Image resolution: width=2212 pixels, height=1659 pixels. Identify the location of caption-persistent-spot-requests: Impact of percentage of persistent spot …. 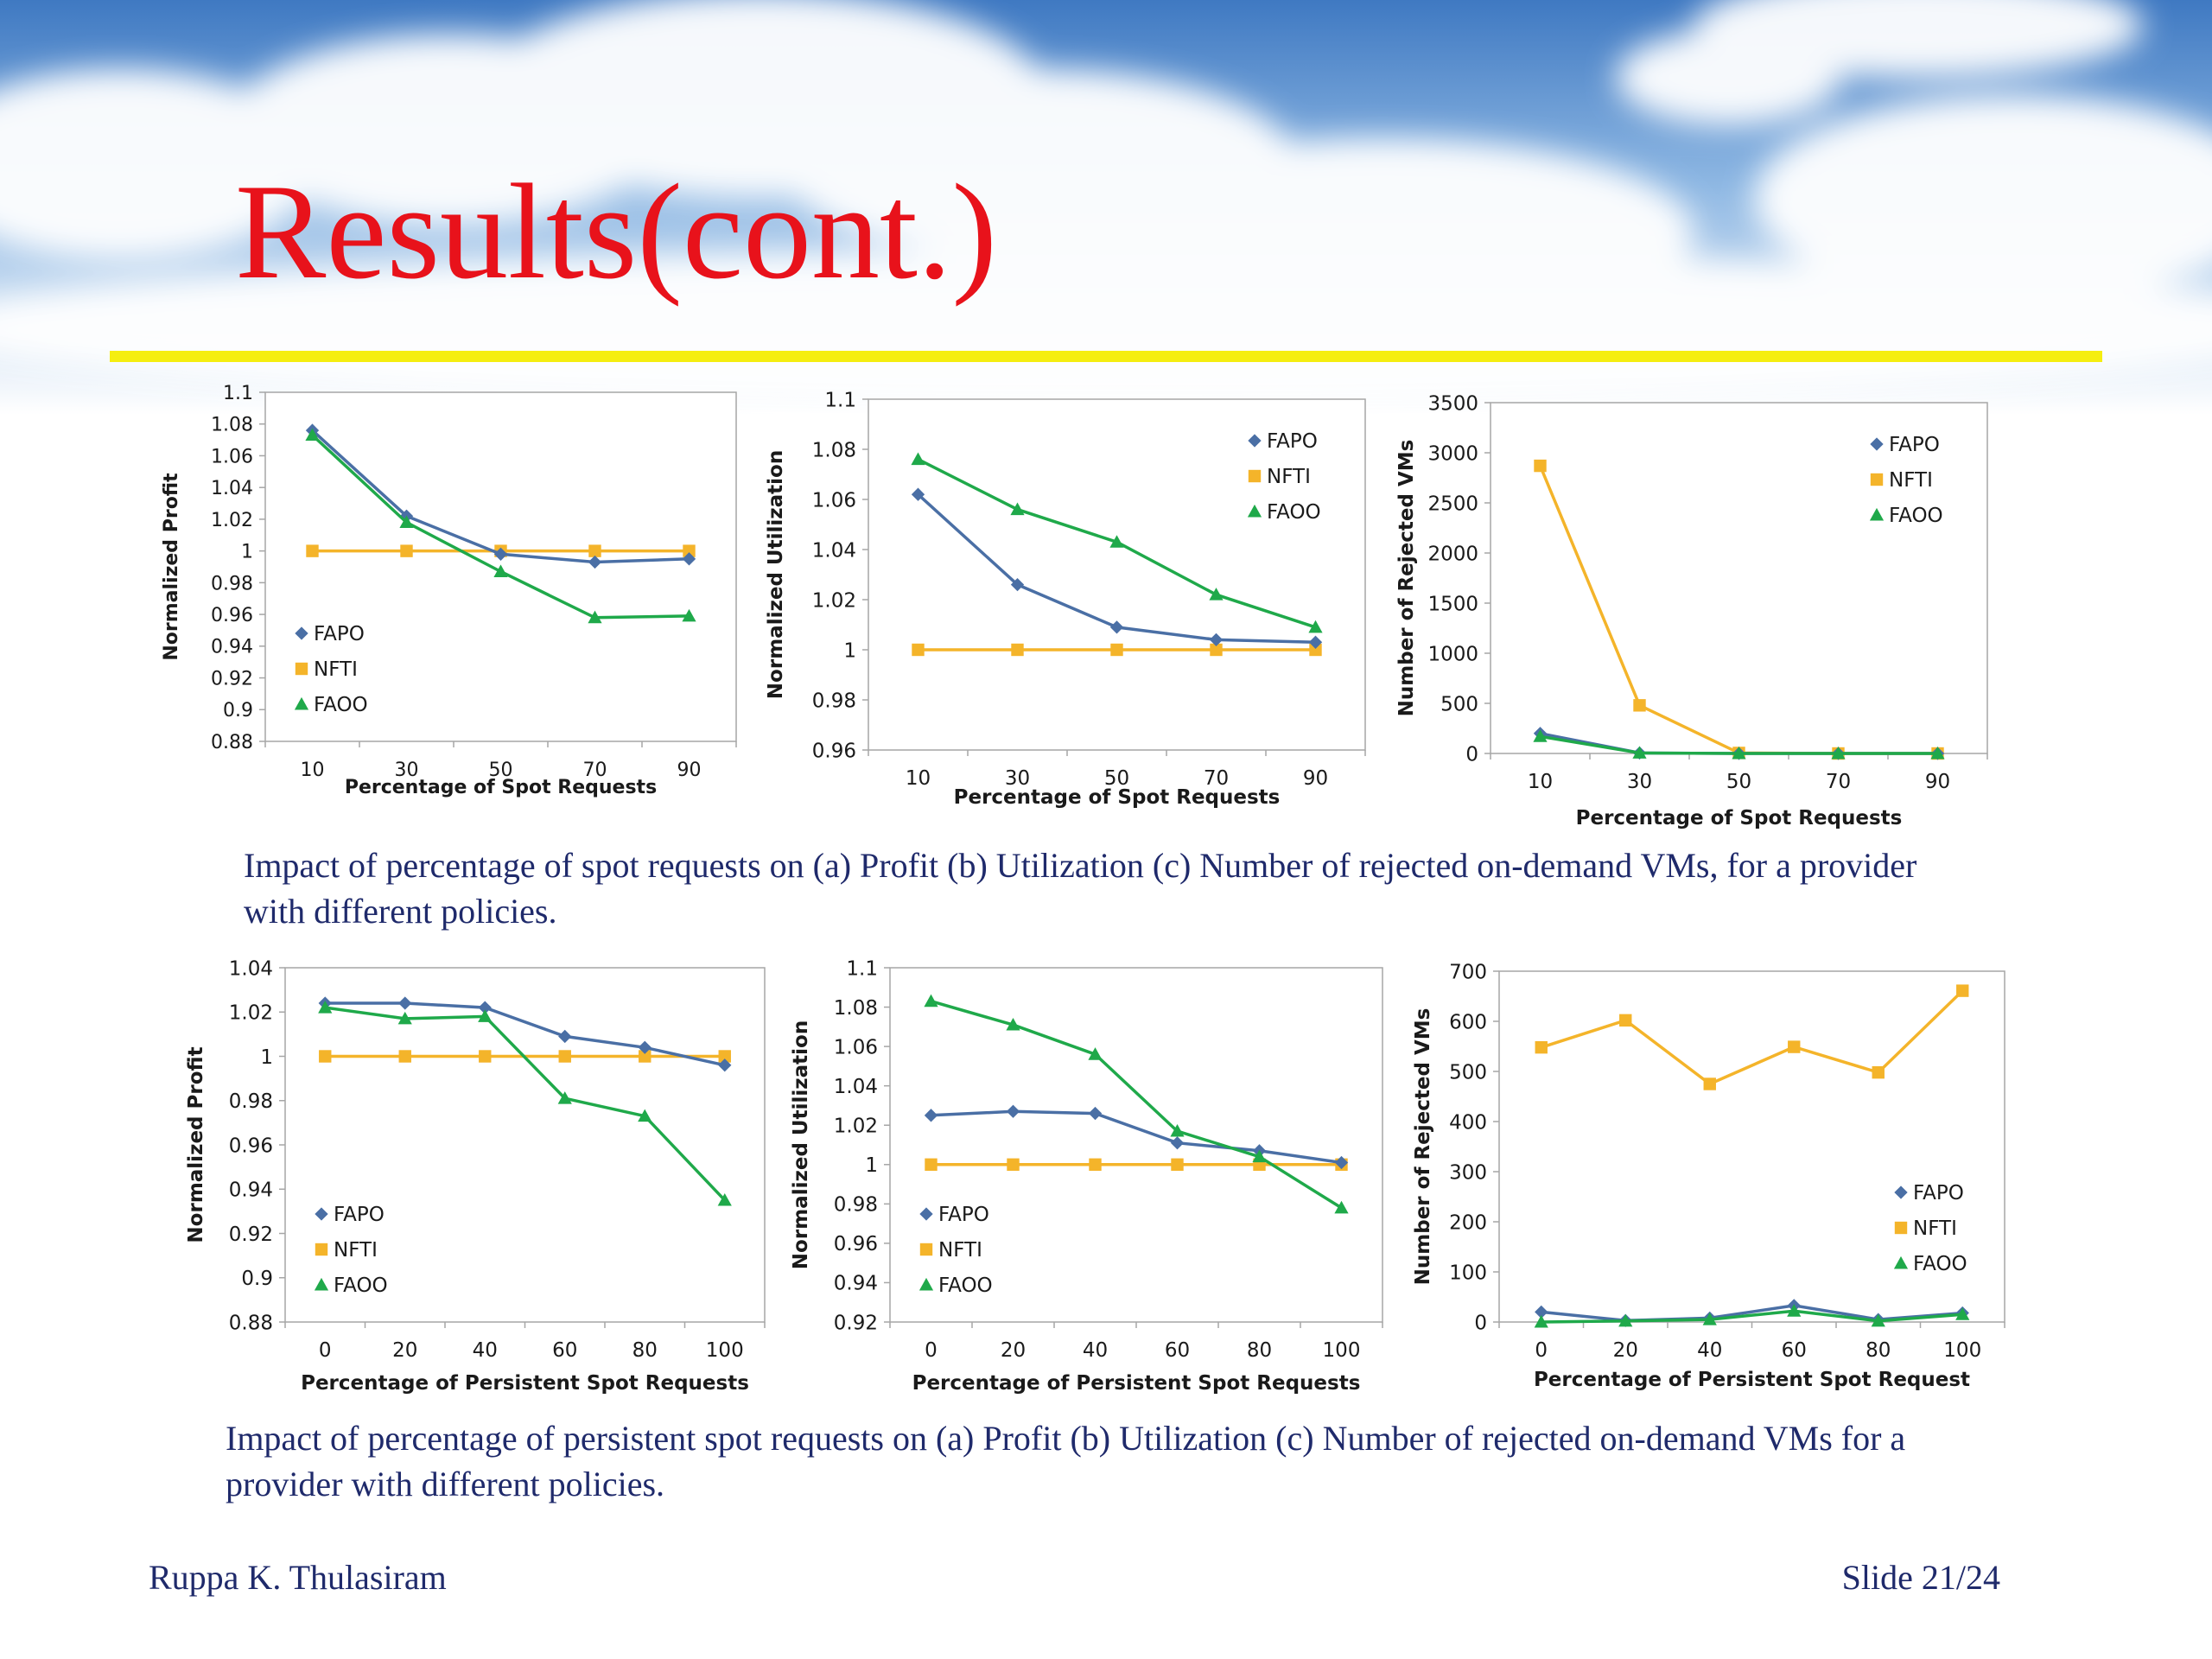
(1066, 1461).